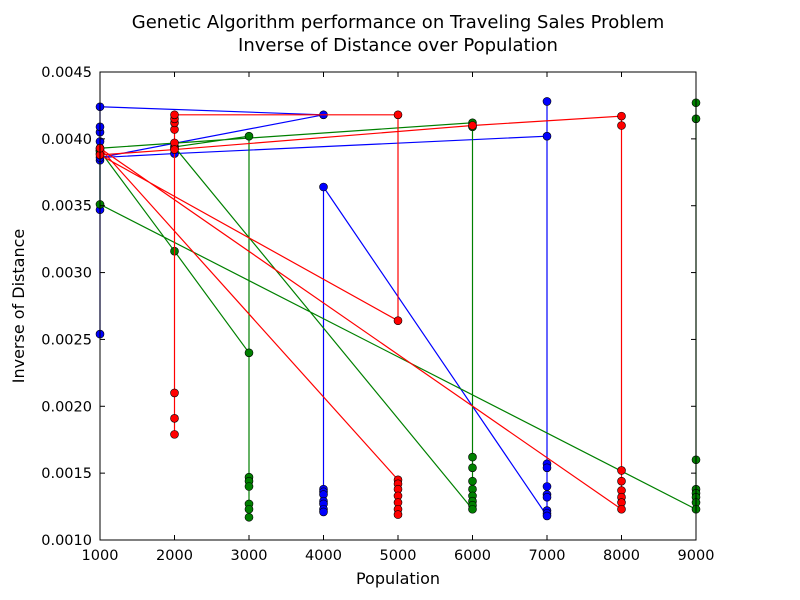  What do you see at coordinates (547, 556) in the screenshot?
I see `x-tick-label: 7000` at bounding box center [547, 556].